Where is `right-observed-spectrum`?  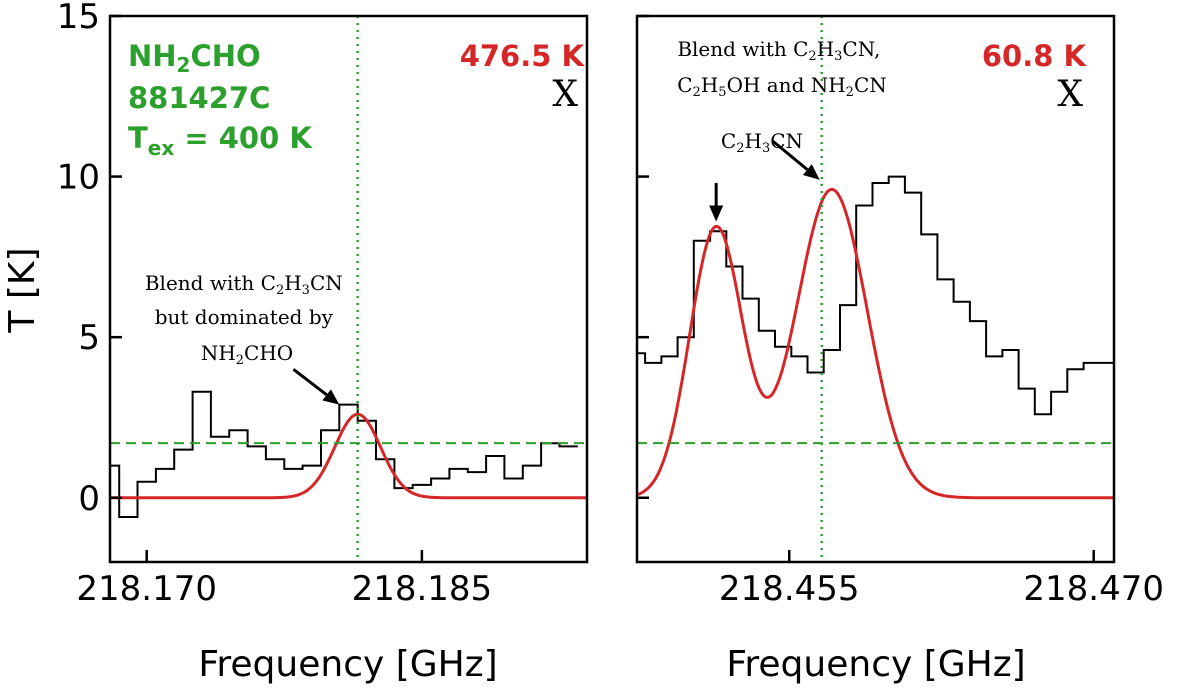 right-observed-spectrum is located at coordinates (875, 295).